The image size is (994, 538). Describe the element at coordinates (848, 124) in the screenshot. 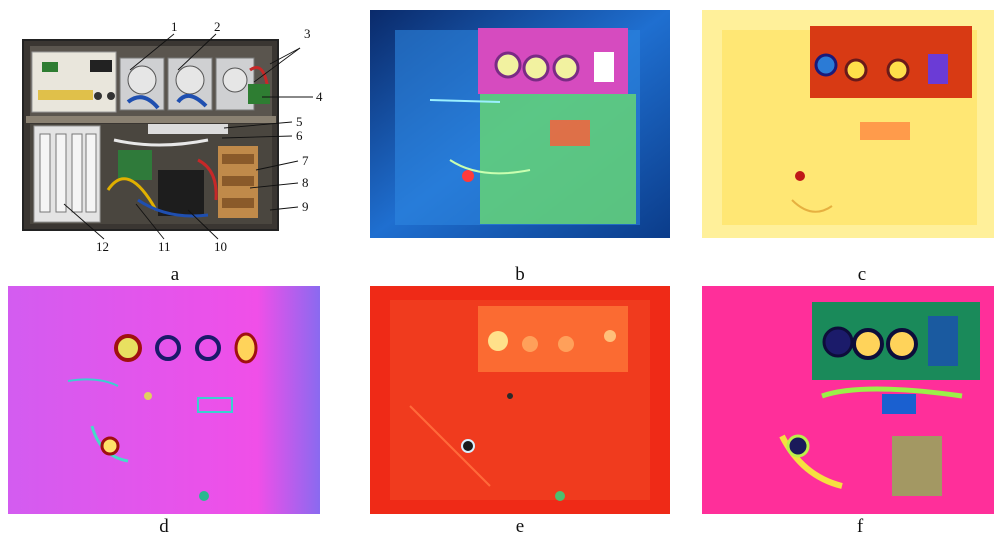

I see `panel-c-thermal` at that location.